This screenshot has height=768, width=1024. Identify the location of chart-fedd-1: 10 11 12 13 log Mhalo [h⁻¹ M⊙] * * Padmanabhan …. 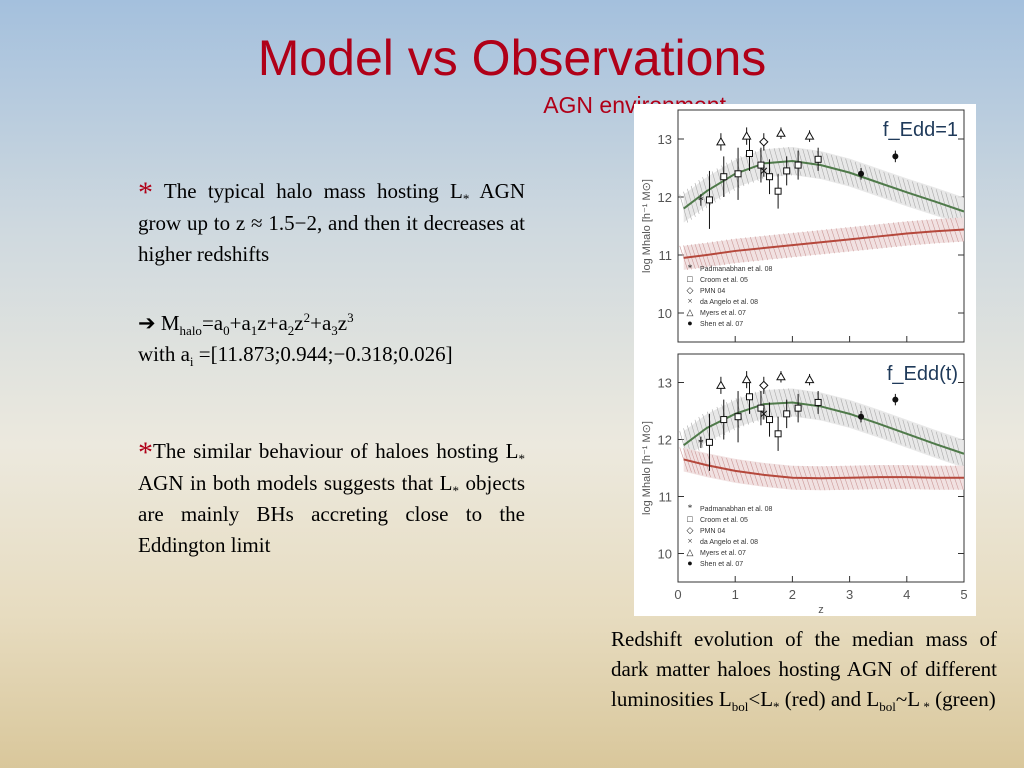
(805, 226).